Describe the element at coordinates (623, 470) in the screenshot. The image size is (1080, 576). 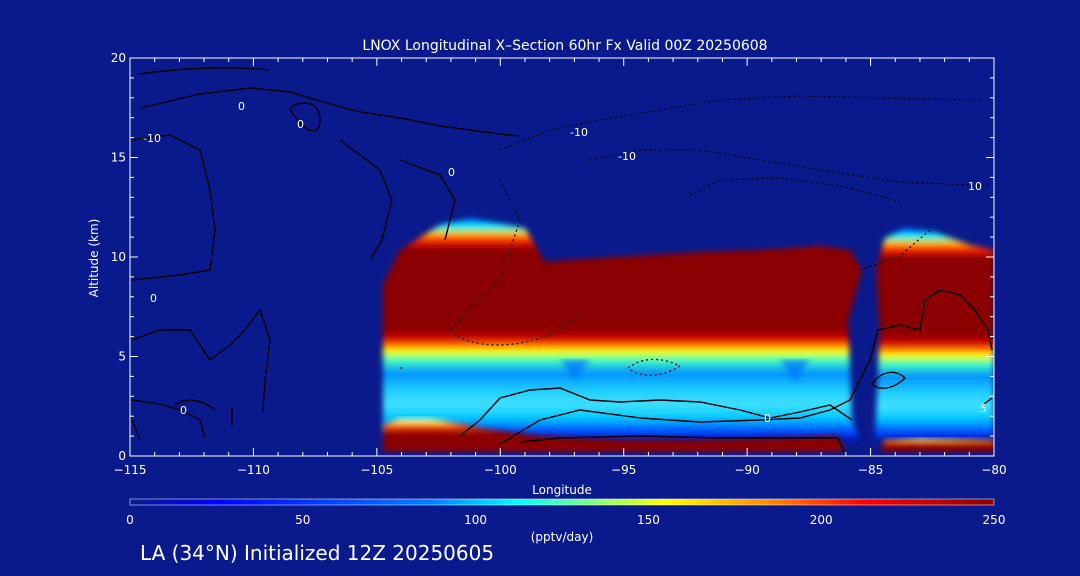
I see `x-tick-label: −95` at that location.